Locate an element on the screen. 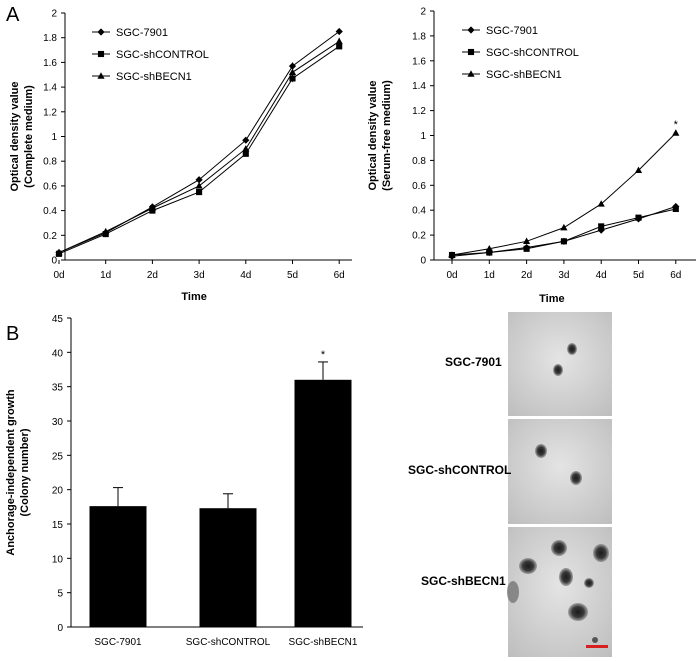 This screenshot has width=700, height=661. y-tick-label: 25 is located at coordinates (58, 456).